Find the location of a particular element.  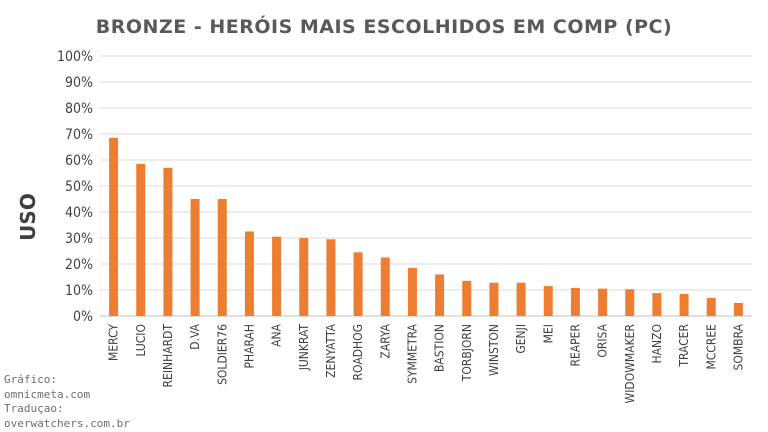

bar-sombra is located at coordinates (738, 309).